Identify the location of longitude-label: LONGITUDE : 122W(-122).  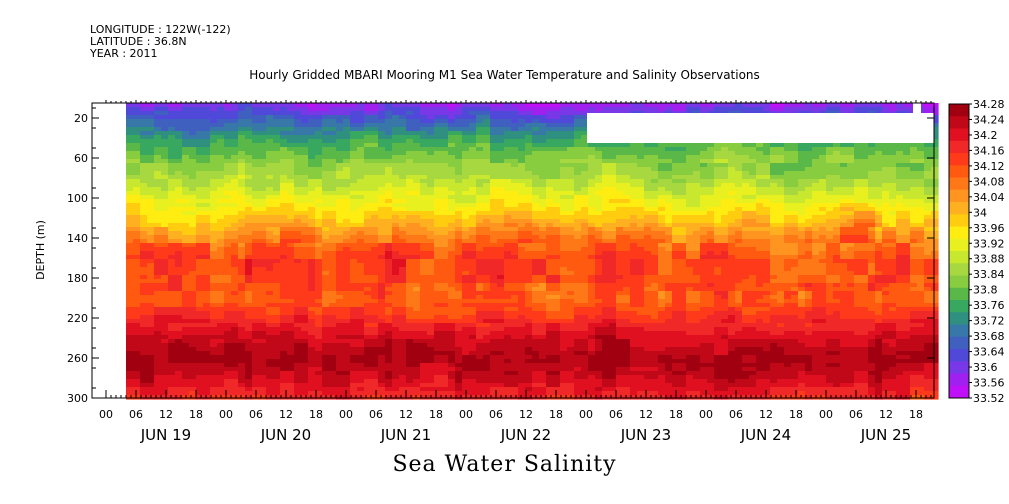
(160, 29).